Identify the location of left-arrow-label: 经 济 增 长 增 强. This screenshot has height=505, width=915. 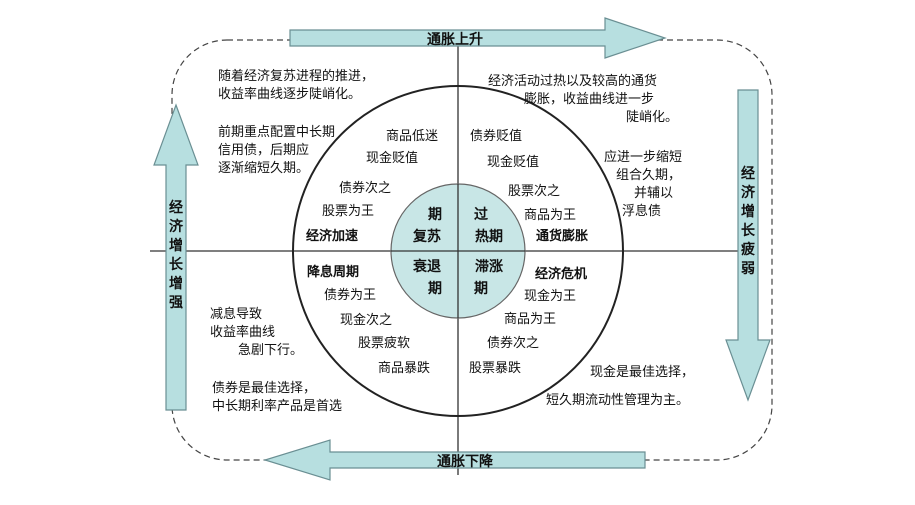
(176, 255).